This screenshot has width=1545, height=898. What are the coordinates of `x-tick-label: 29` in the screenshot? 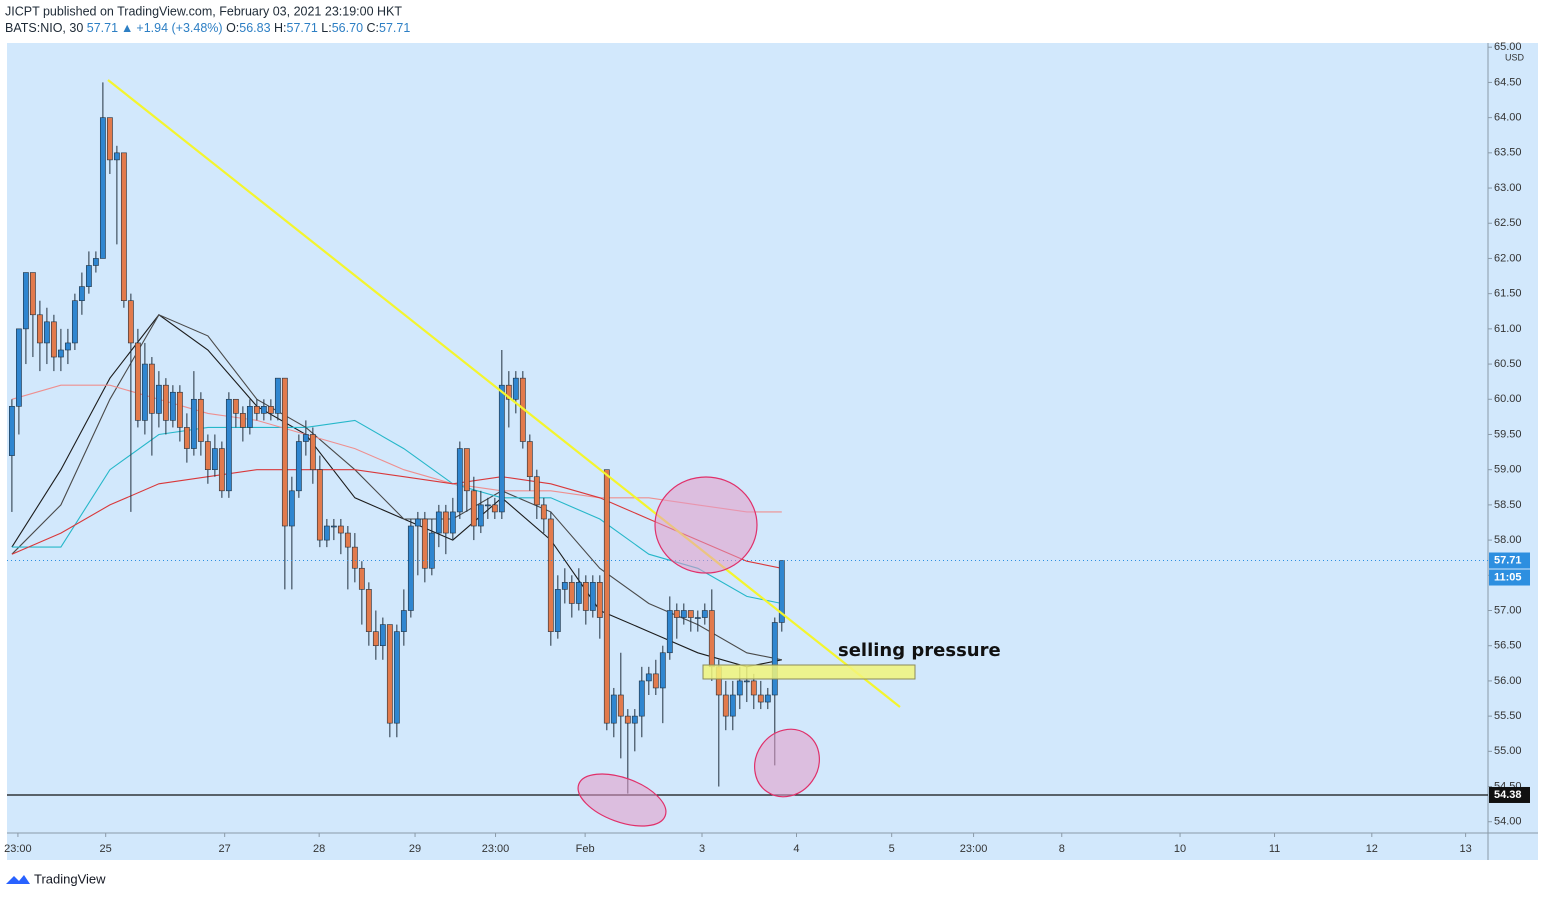 It's located at (415, 849).